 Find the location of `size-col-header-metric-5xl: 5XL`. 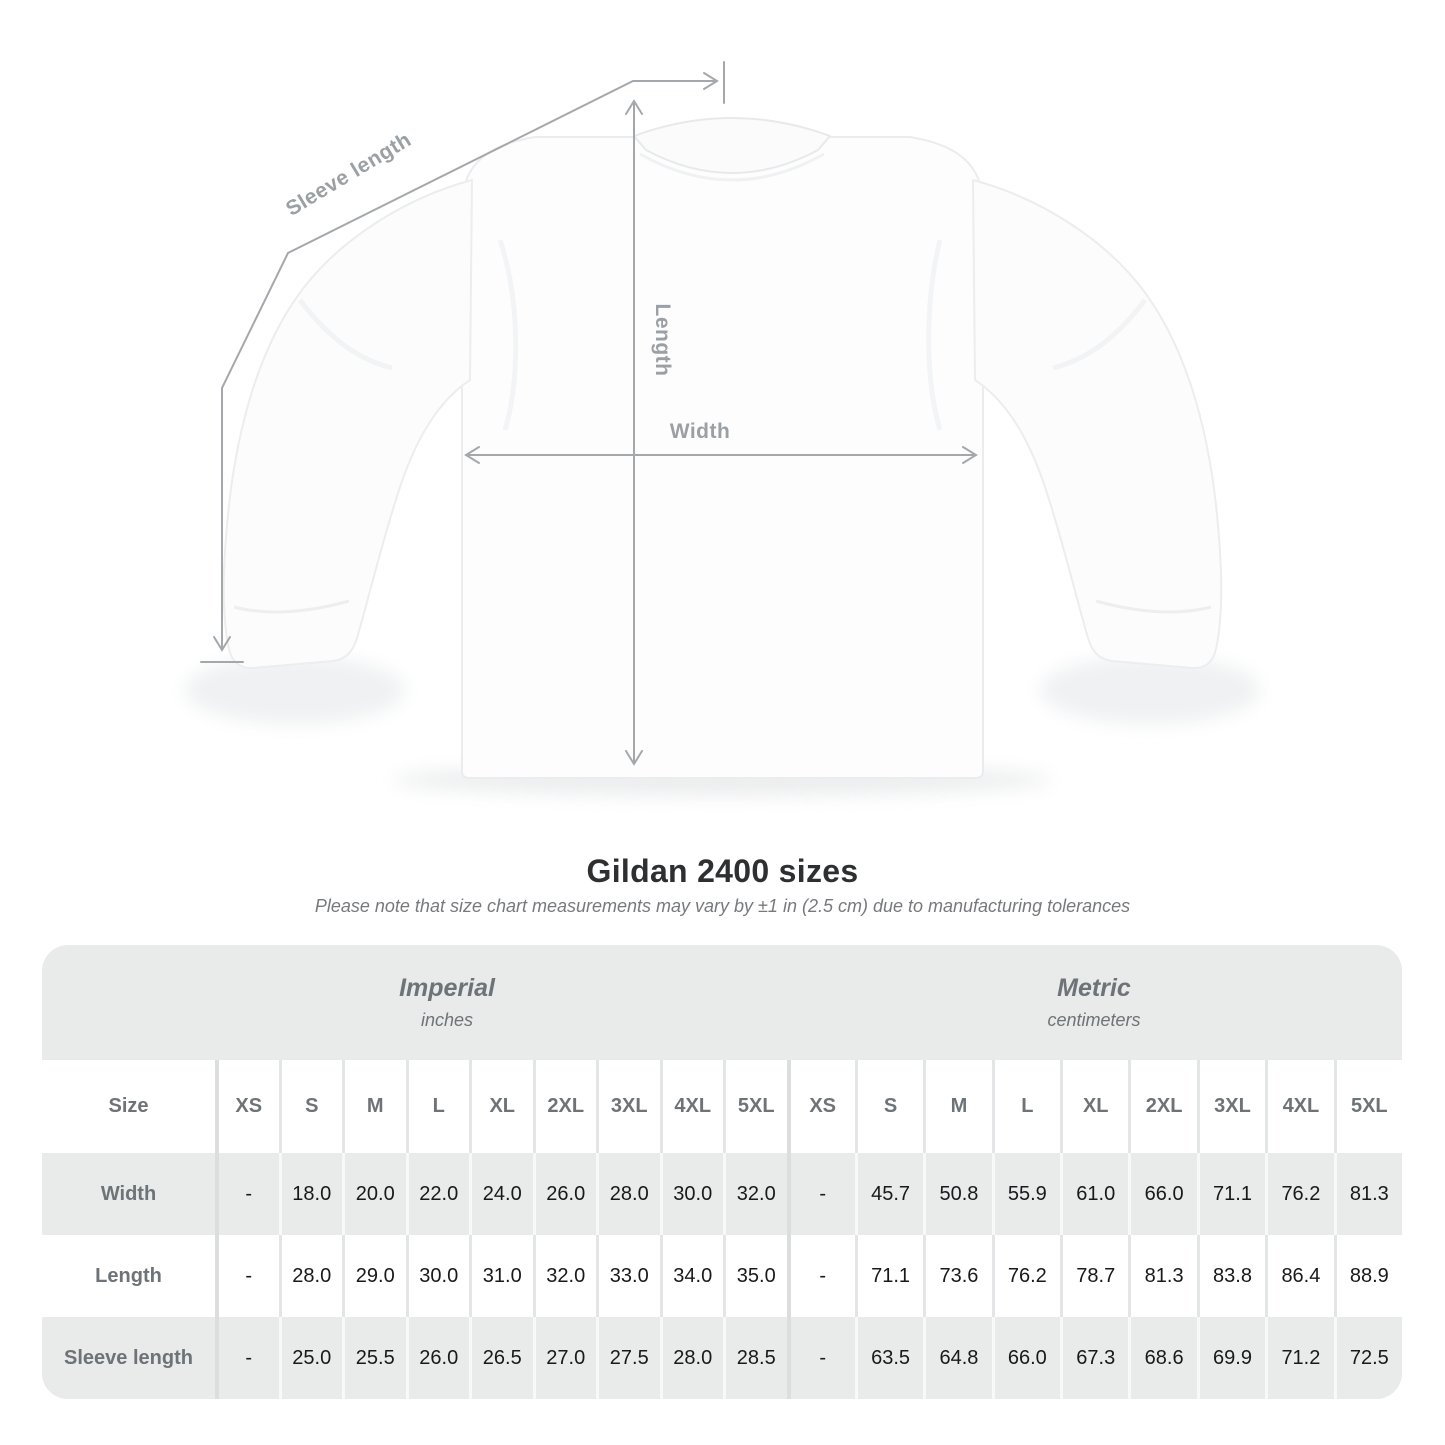

size-col-header-metric-5xl: 5XL is located at coordinates (1367, 1106).